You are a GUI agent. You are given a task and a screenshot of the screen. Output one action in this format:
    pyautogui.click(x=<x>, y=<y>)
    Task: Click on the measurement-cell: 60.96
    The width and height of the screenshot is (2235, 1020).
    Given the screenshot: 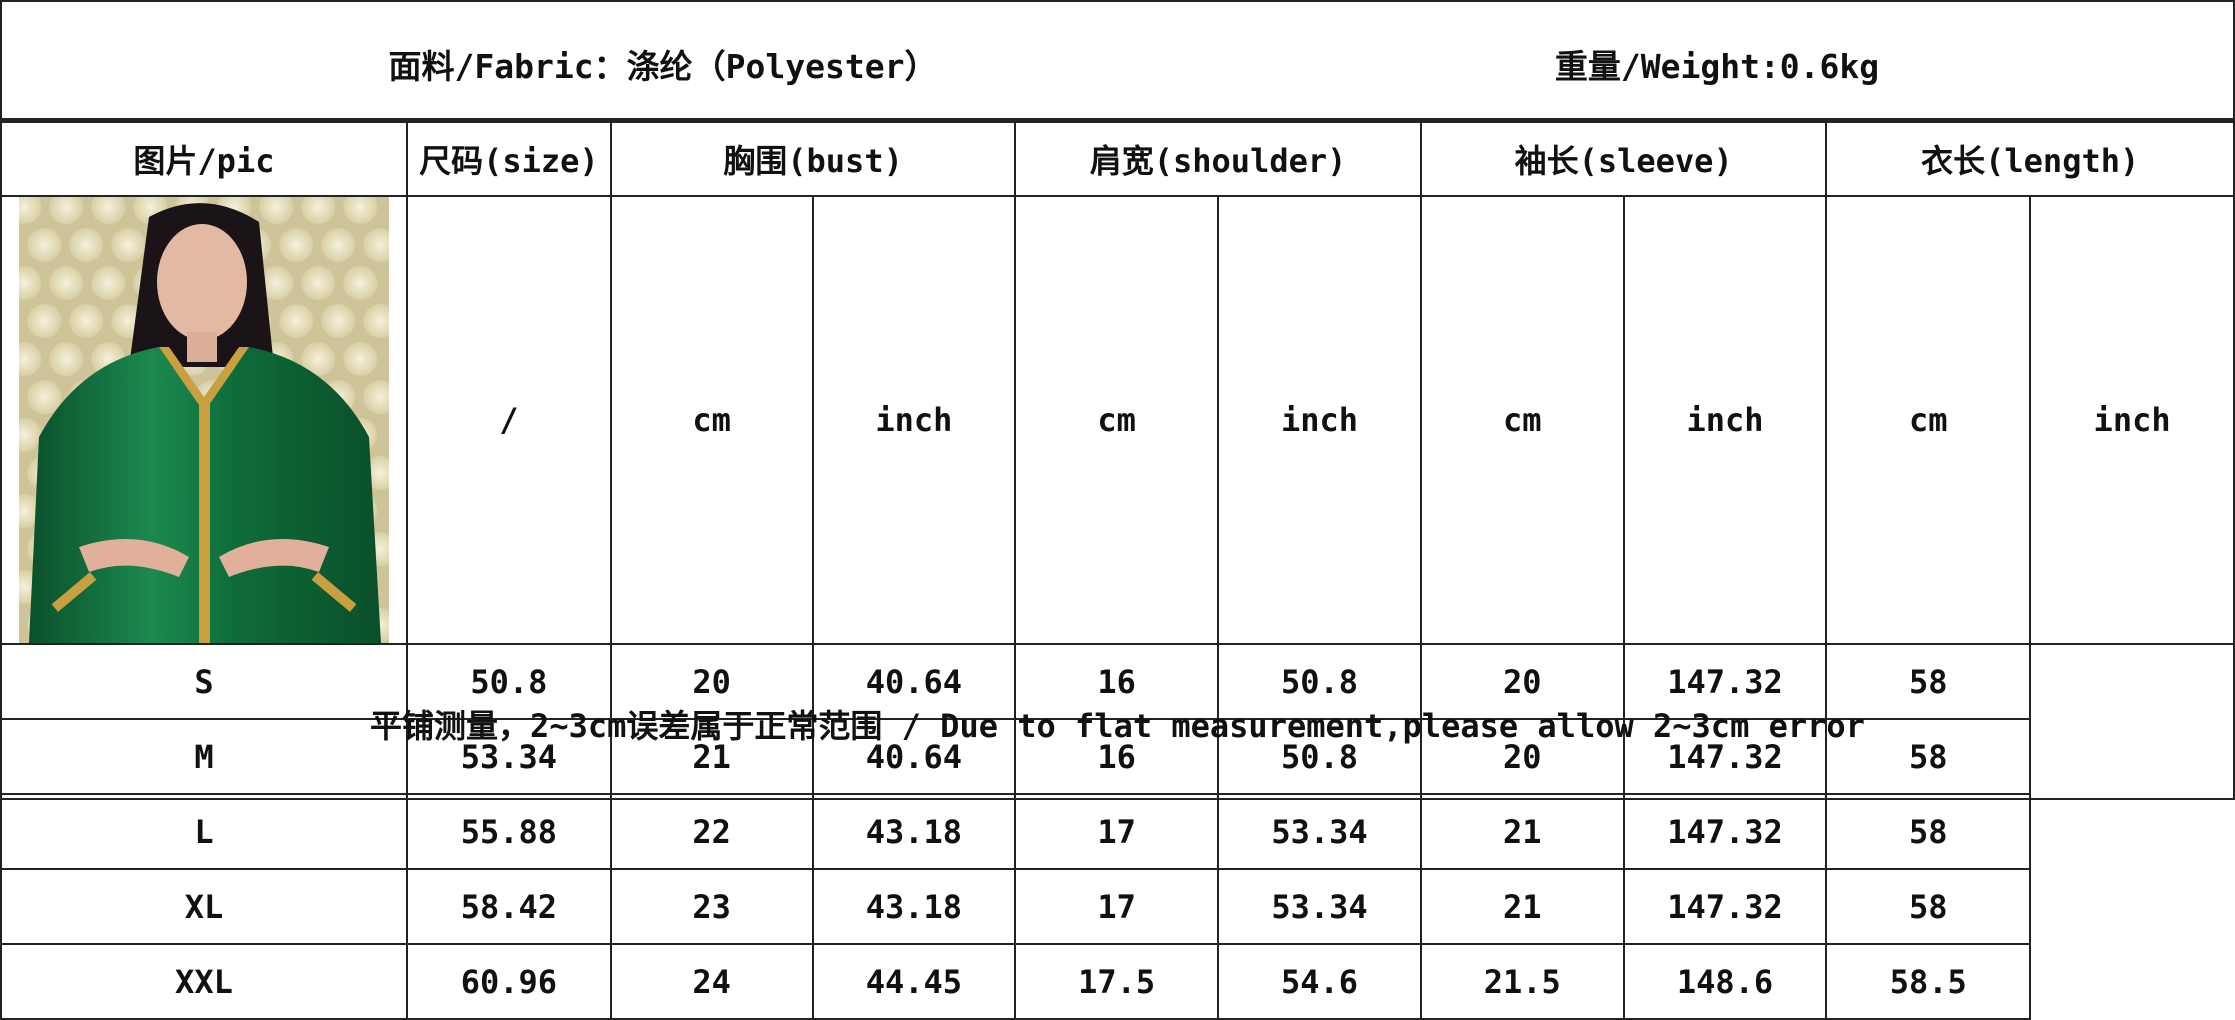 What is the action you would take?
    pyautogui.click(x=508, y=981)
    